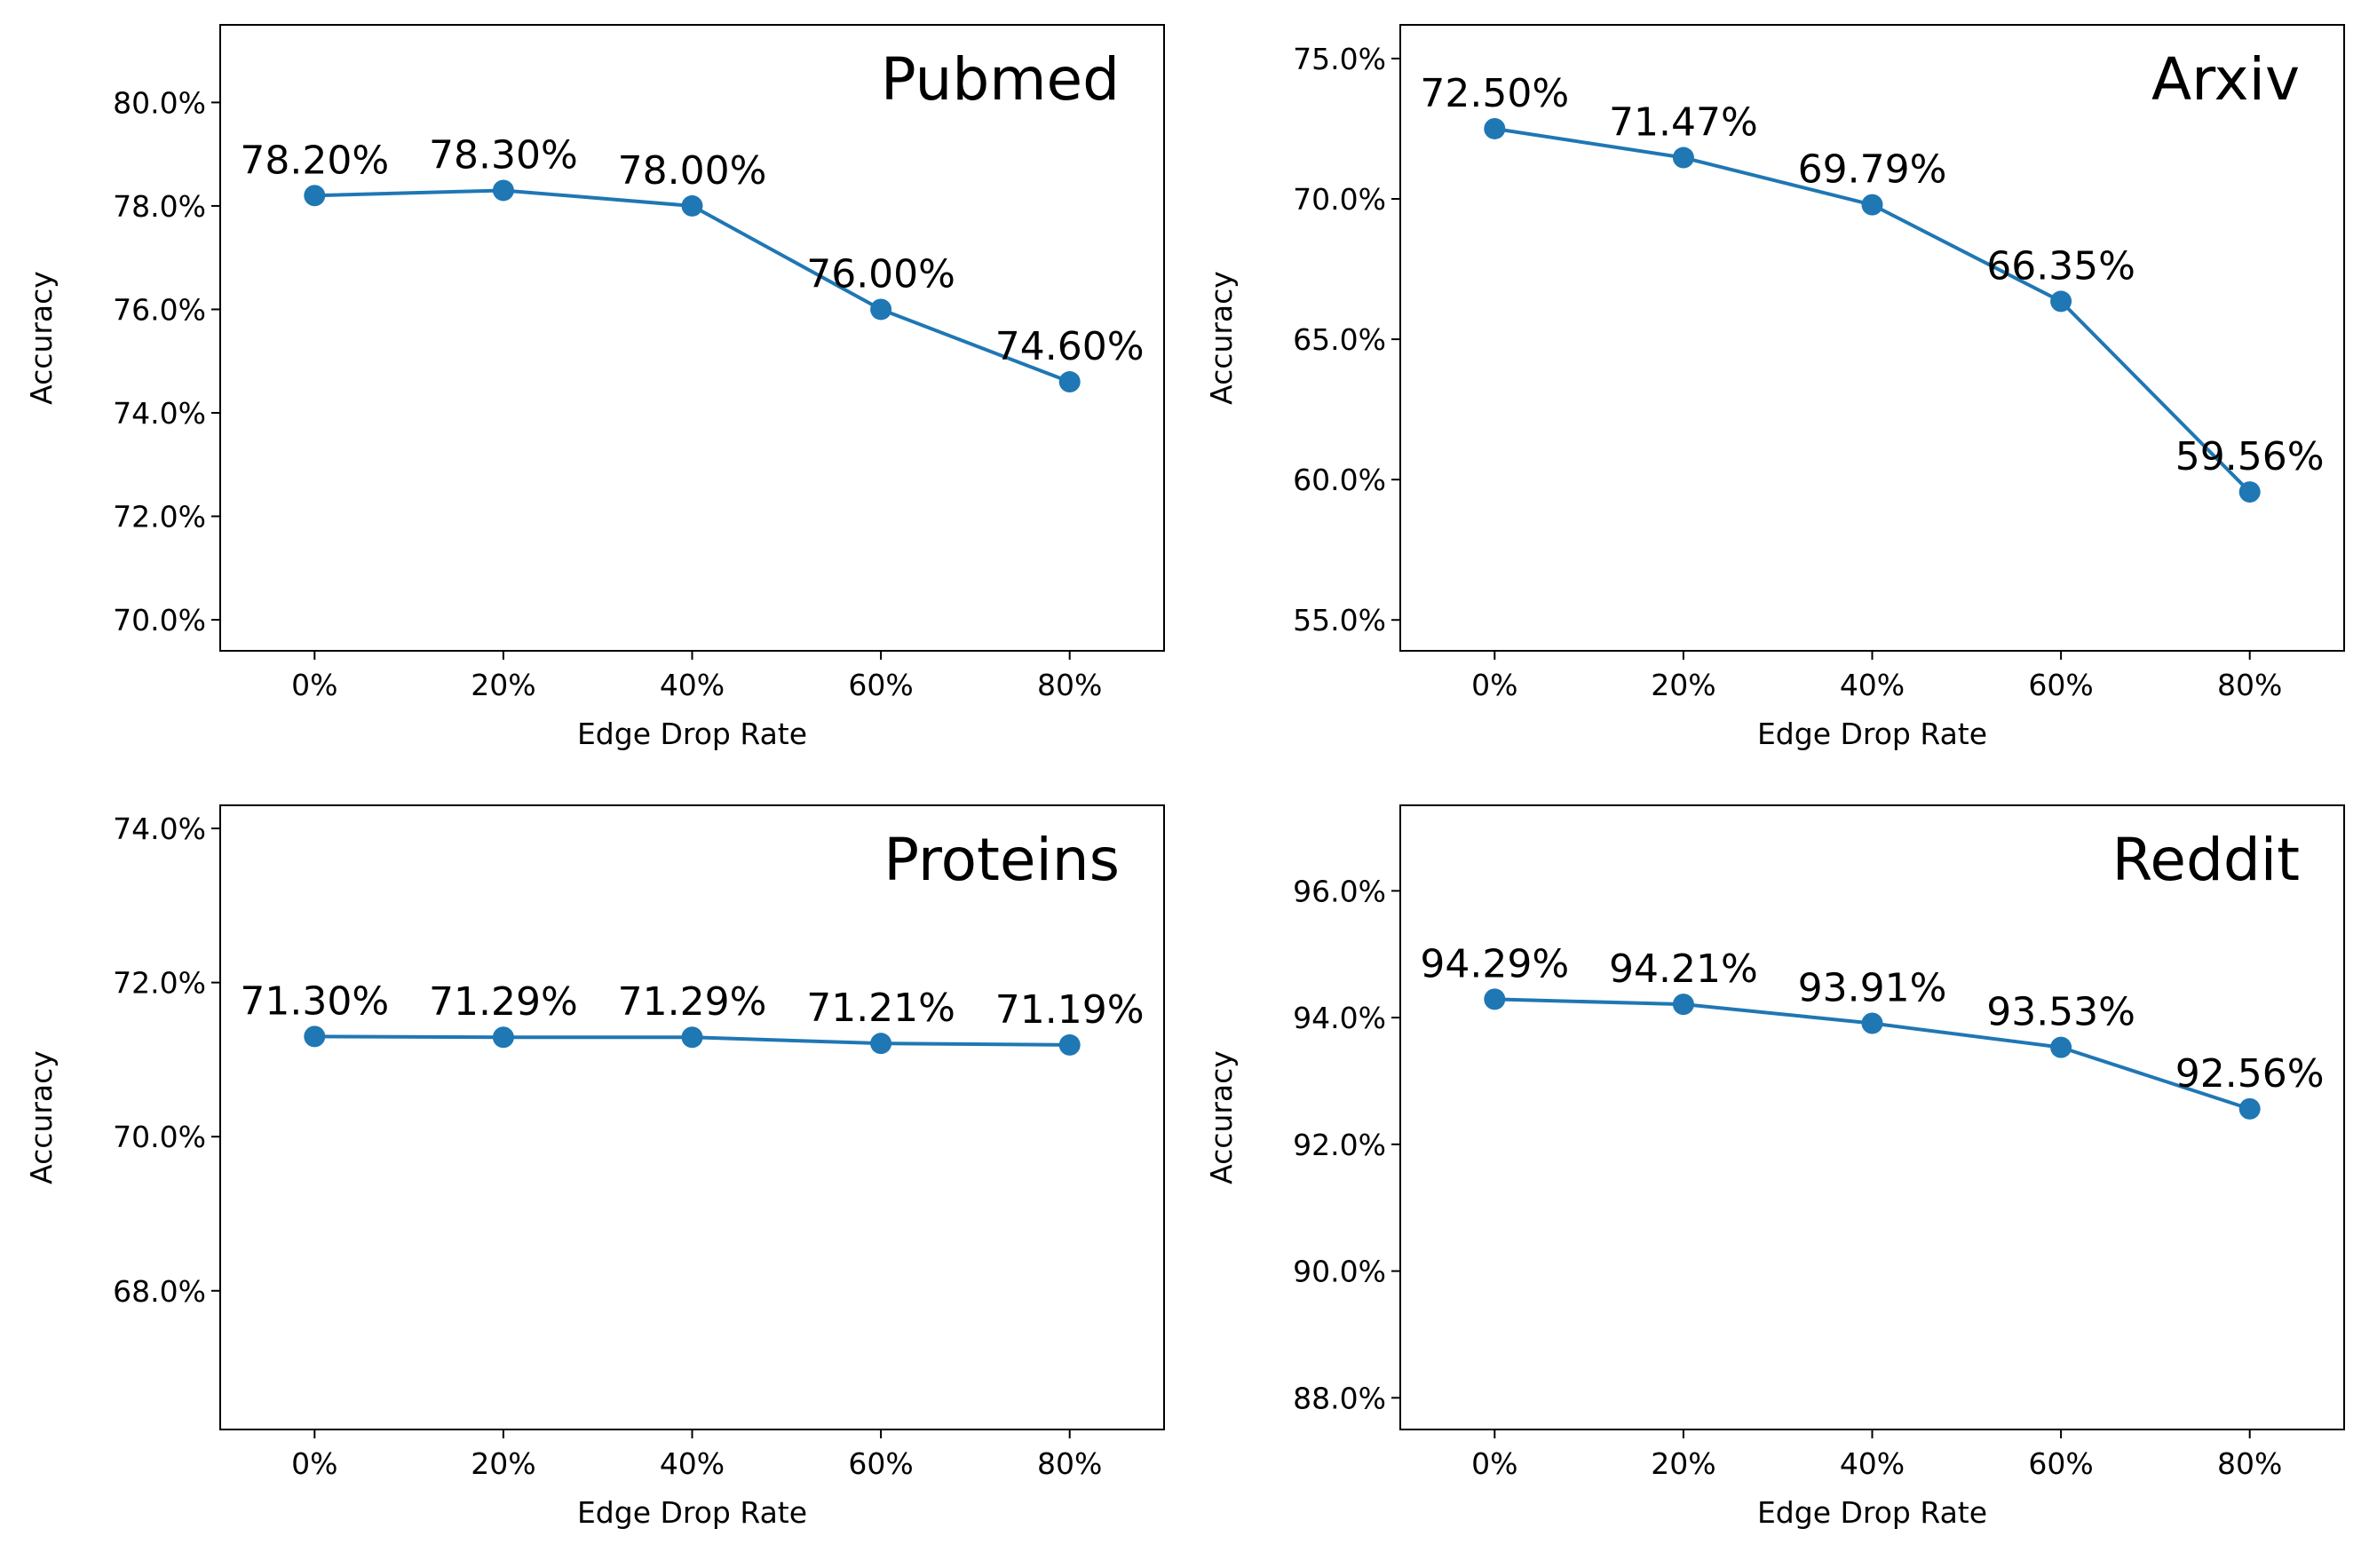  What do you see at coordinates (1001, 860) in the screenshot?
I see `panel-title: Proteins` at bounding box center [1001, 860].